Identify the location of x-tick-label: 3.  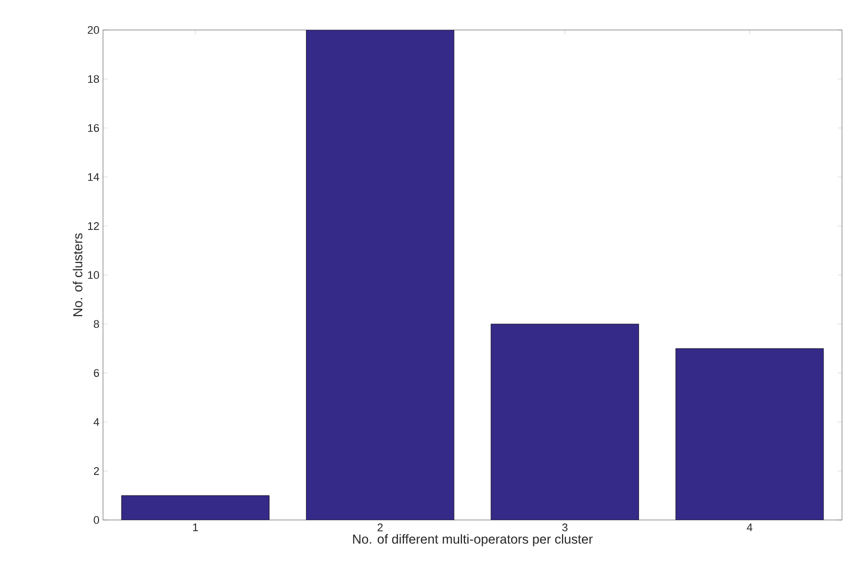
(565, 528).